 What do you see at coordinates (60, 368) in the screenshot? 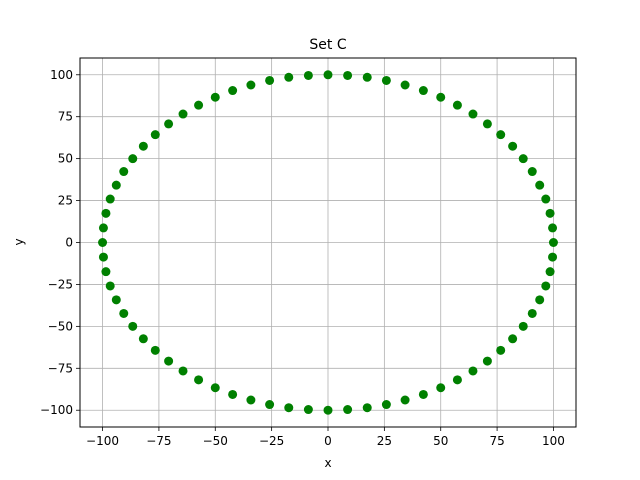
I see `y-tick-label: −75` at bounding box center [60, 368].